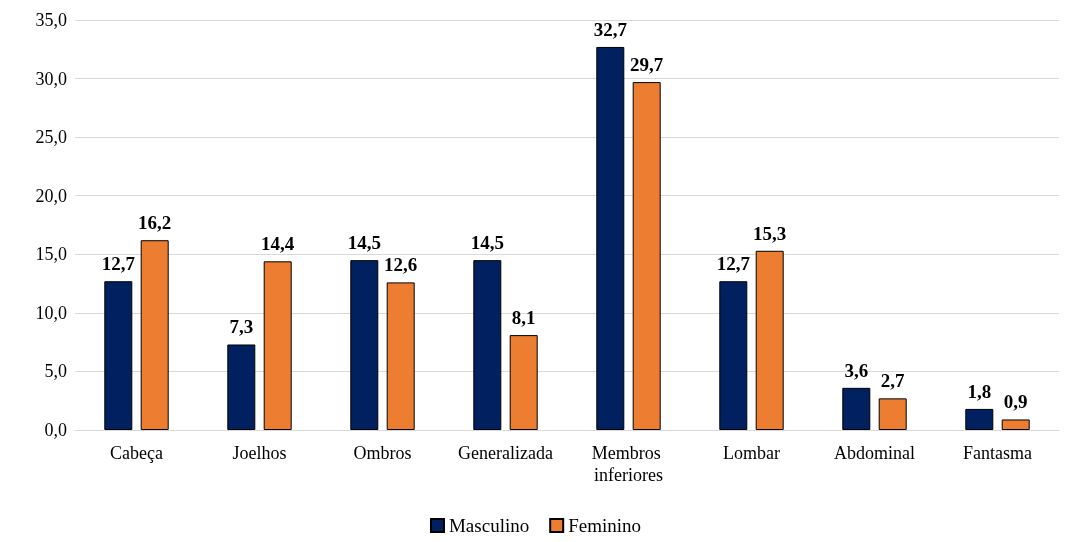  What do you see at coordinates (770, 233) in the screenshot?
I see `data-label: 15,3` at bounding box center [770, 233].